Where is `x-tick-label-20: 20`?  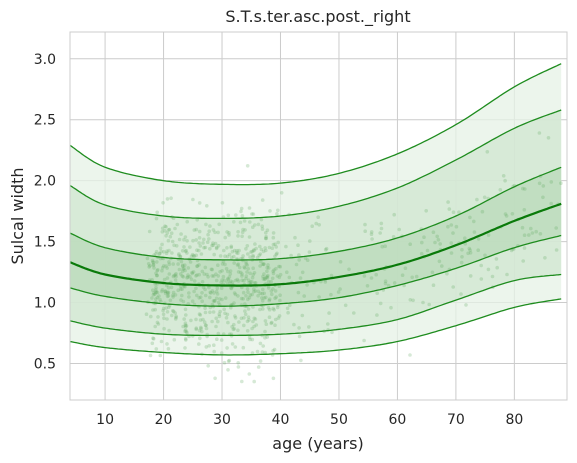 x-tick-label-20: 20 is located at coordinates (164, 420).